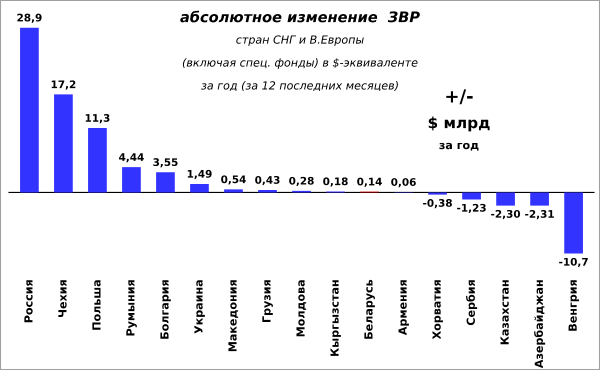  I want to click on x-tick-label: Казахстан, so click(504, 312).